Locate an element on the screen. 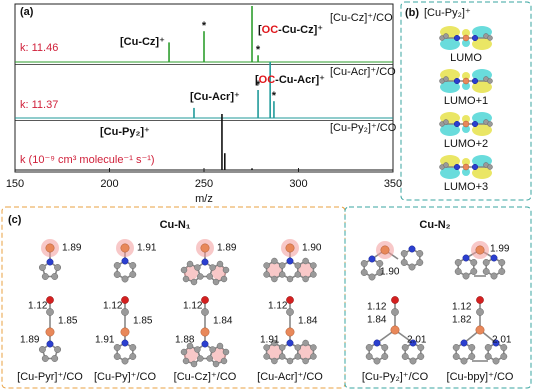 The image size is (534, 390). peak-label: [Cu-Py₂]⁺ is located at coordinates (125, 132).